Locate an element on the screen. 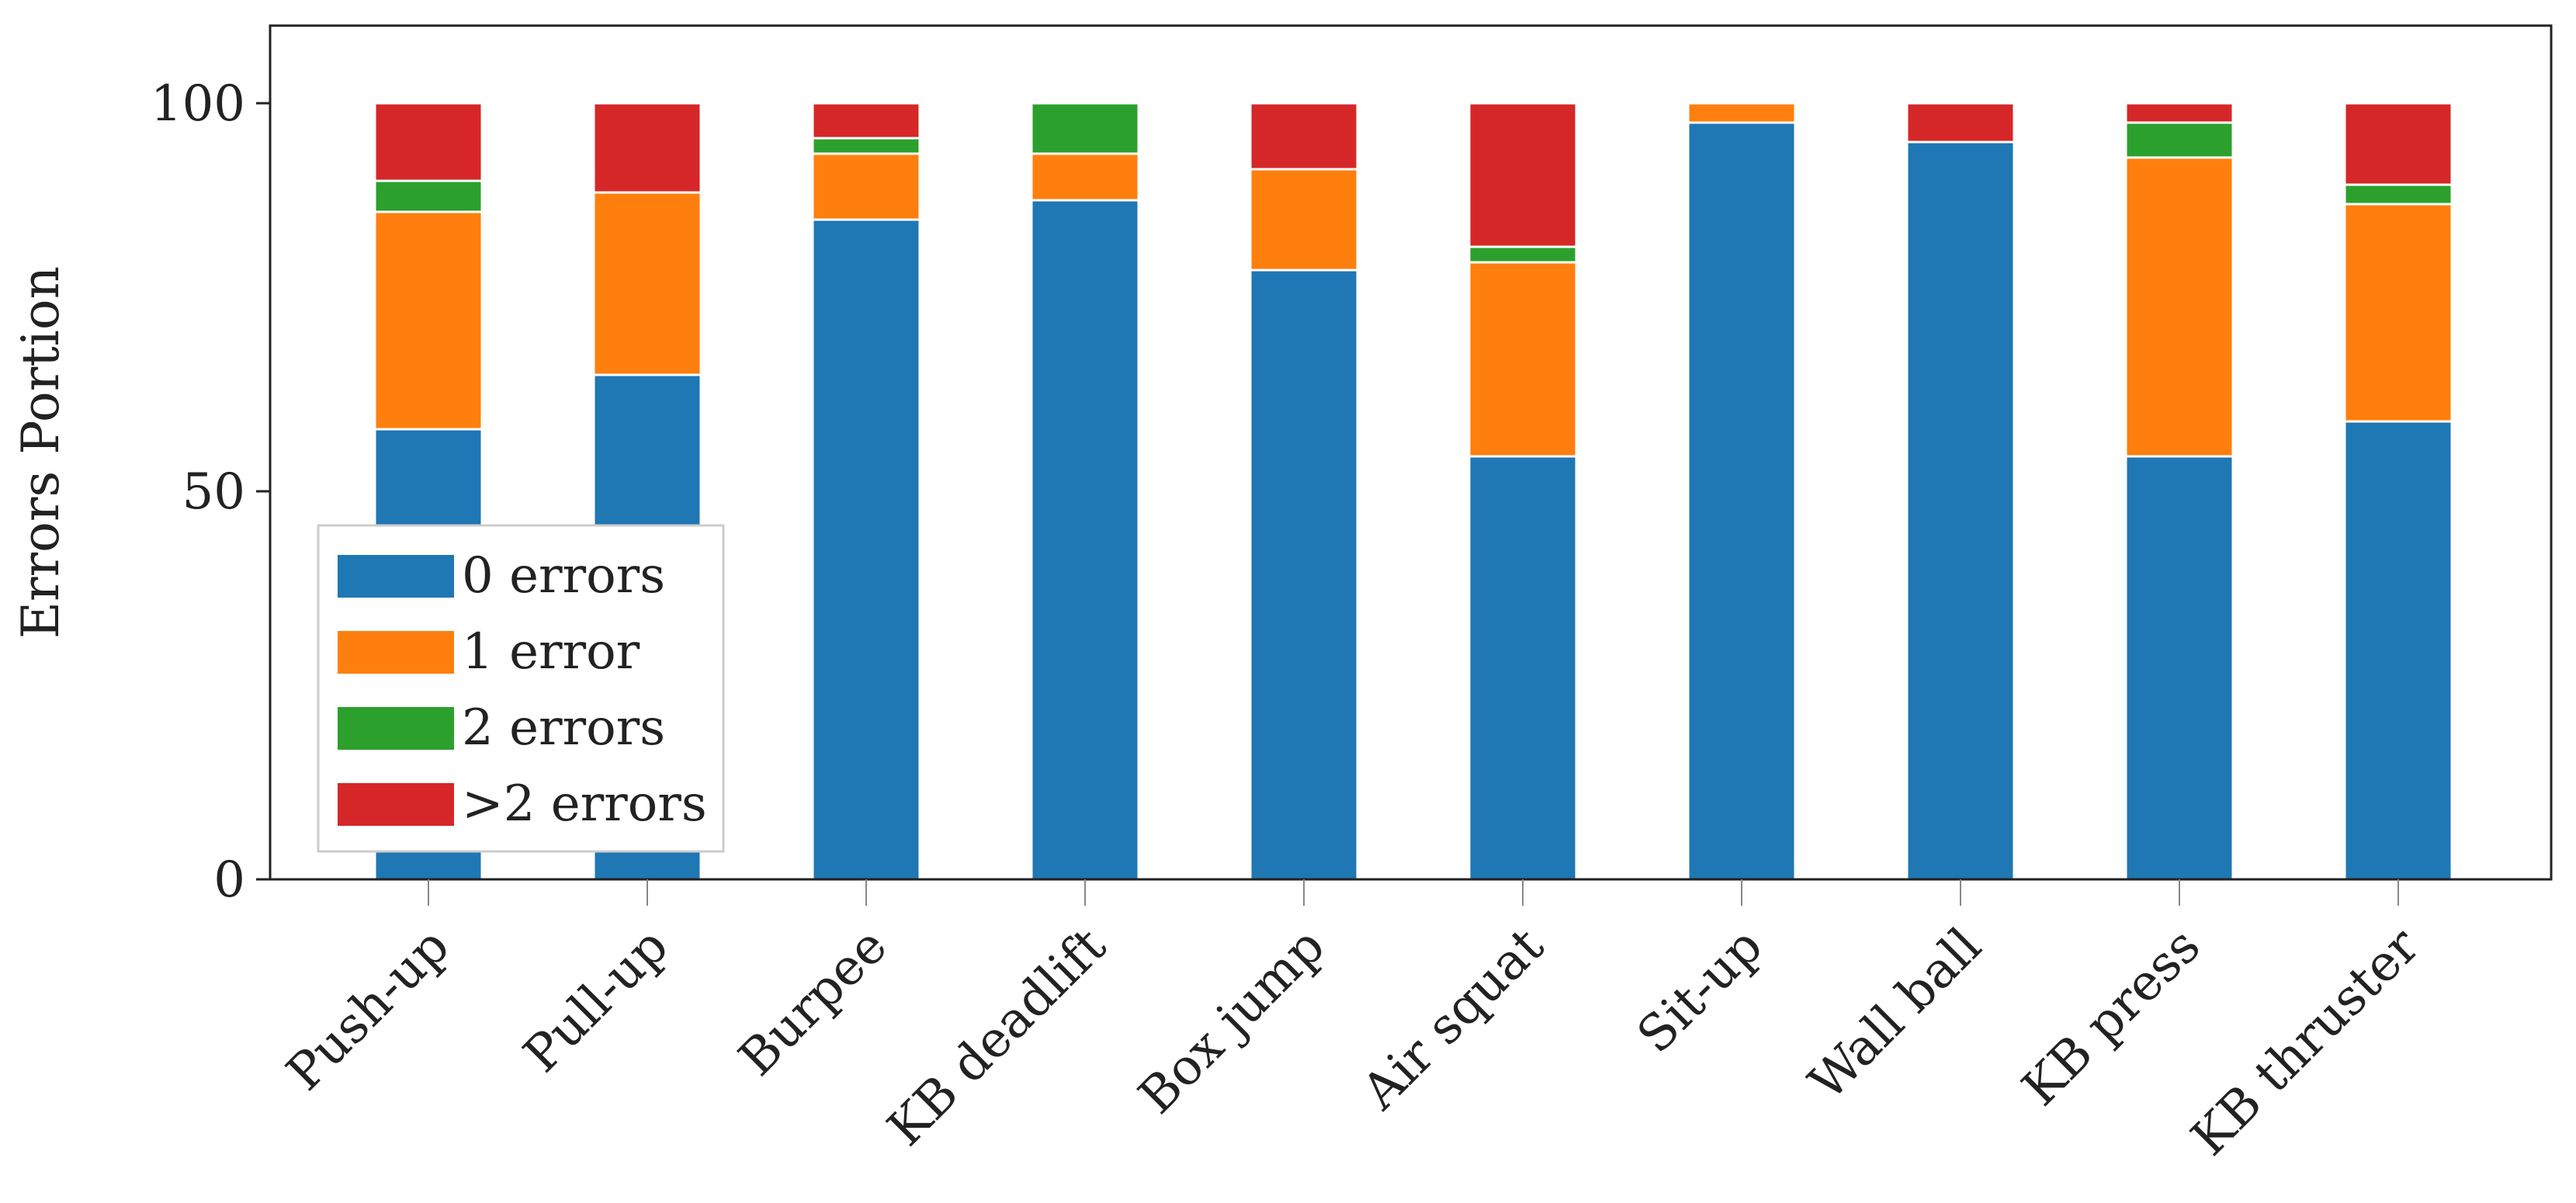 The image size is (2576, 1203). y-axis-title: Errors Portion is located at coordinates (41, 452).